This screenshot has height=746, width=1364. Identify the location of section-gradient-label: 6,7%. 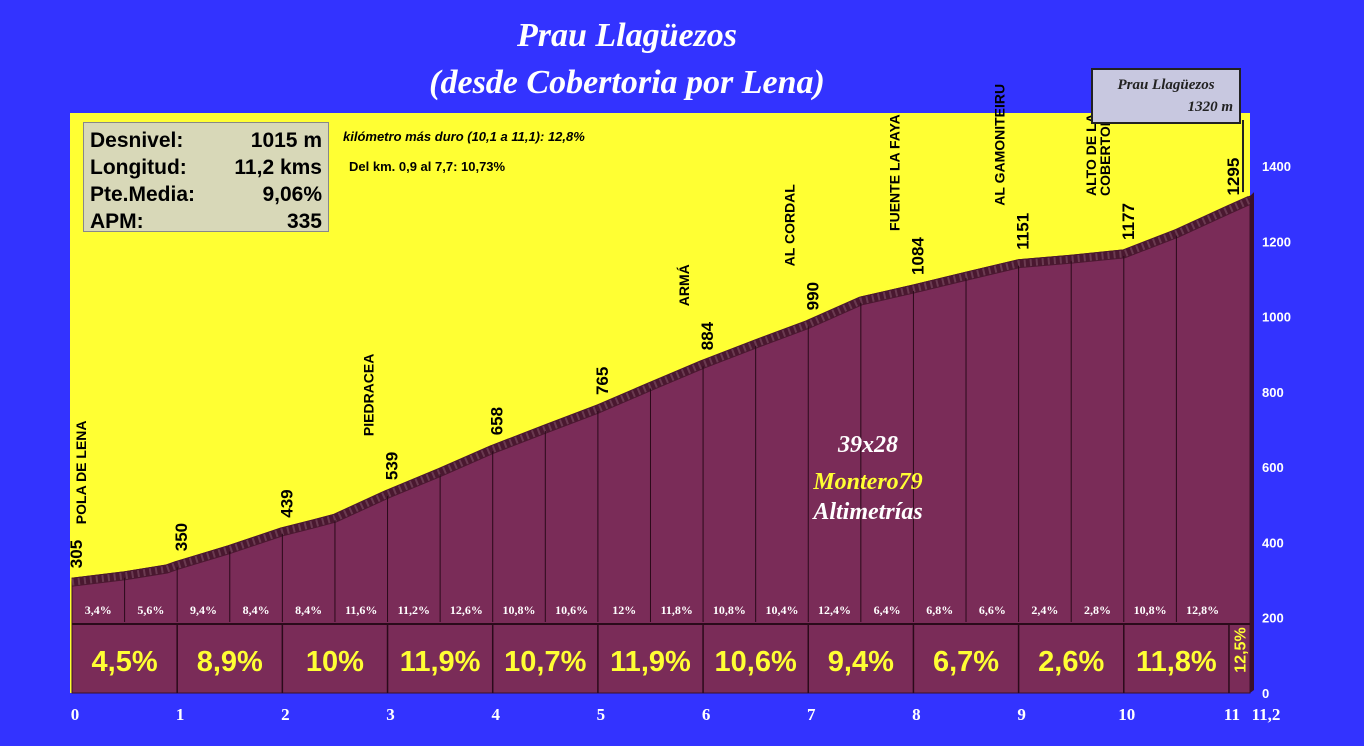
(966, 662).